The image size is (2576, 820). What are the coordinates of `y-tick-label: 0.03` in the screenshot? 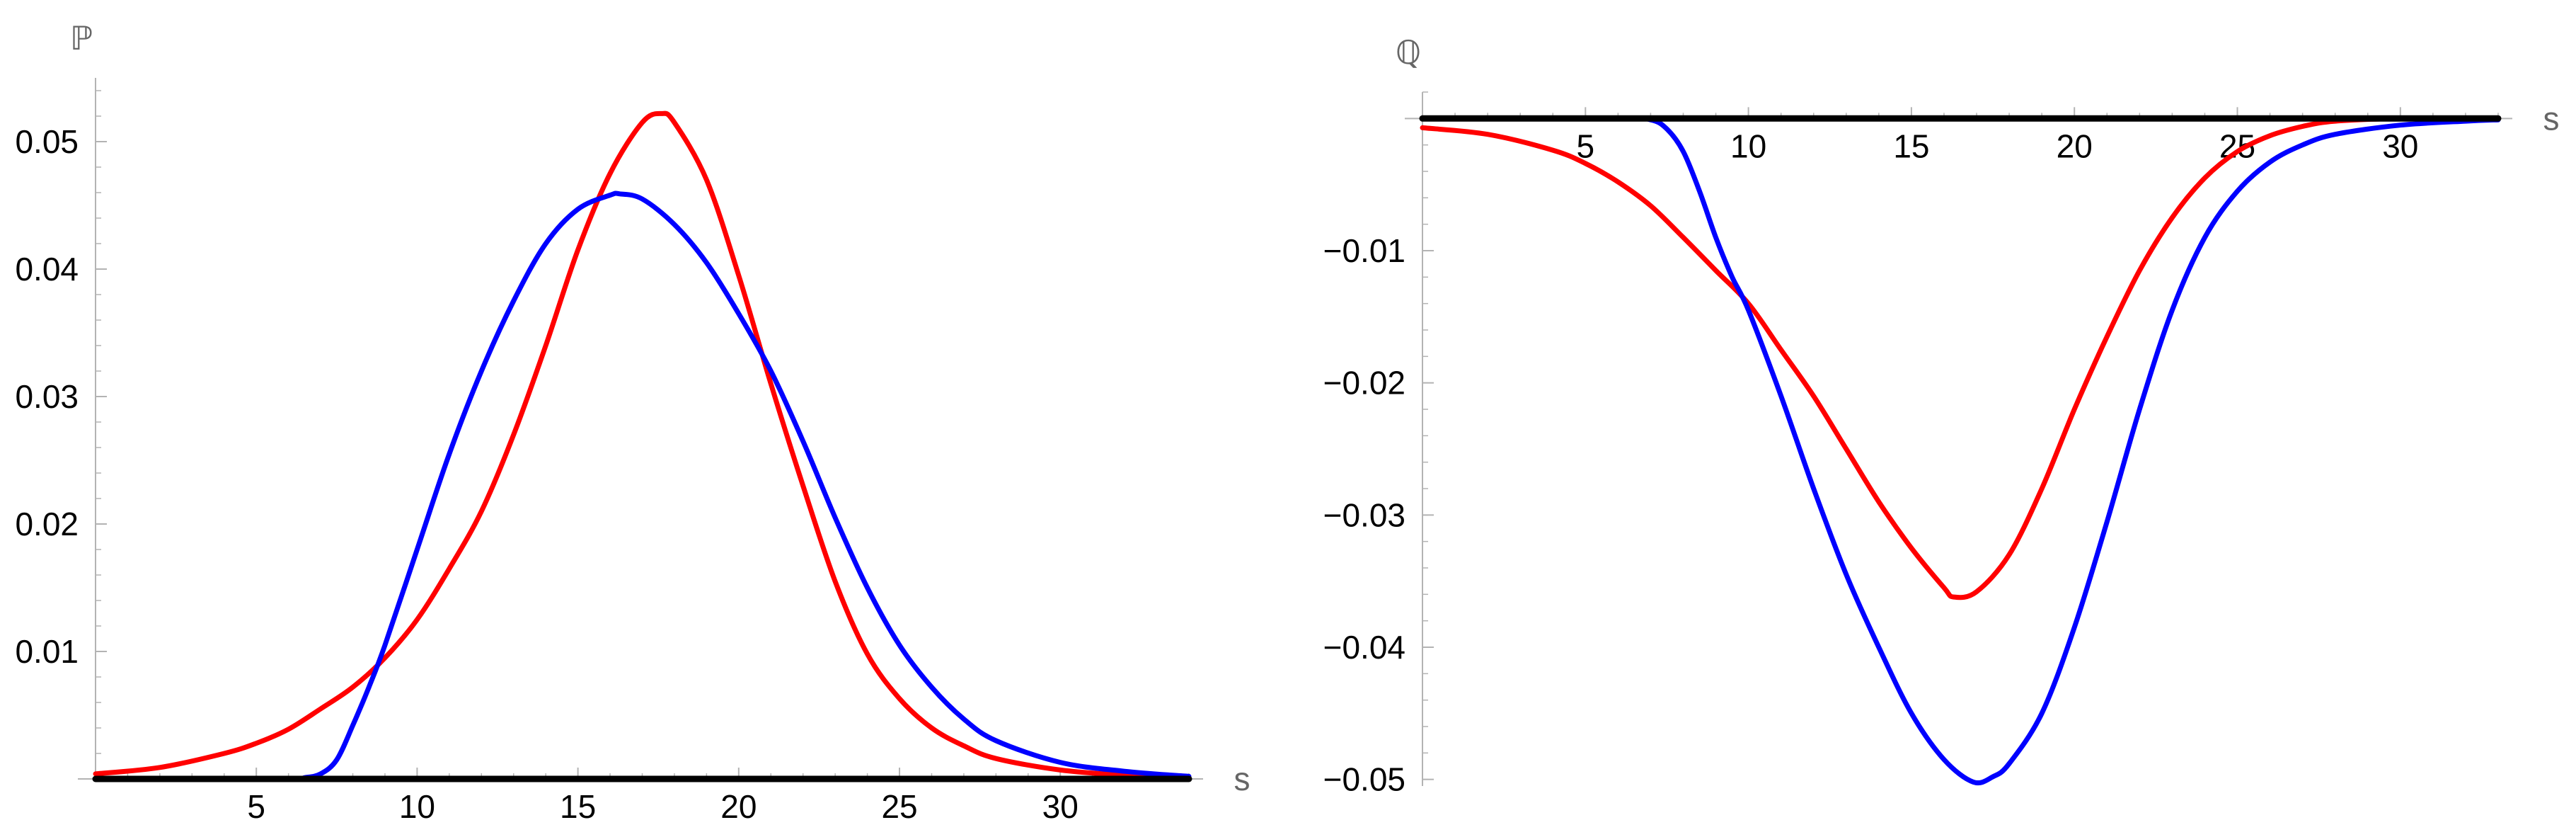 It's located at (47, 396).